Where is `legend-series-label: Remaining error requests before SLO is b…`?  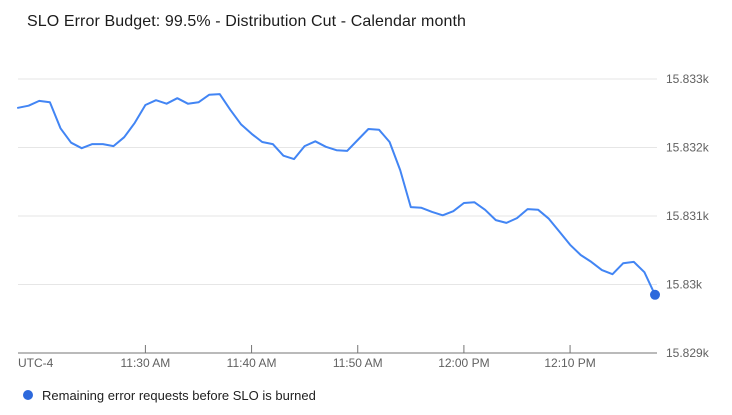
legend-series-label: Remaining error requests before SLO is b… is located at coordinates (179, 395).